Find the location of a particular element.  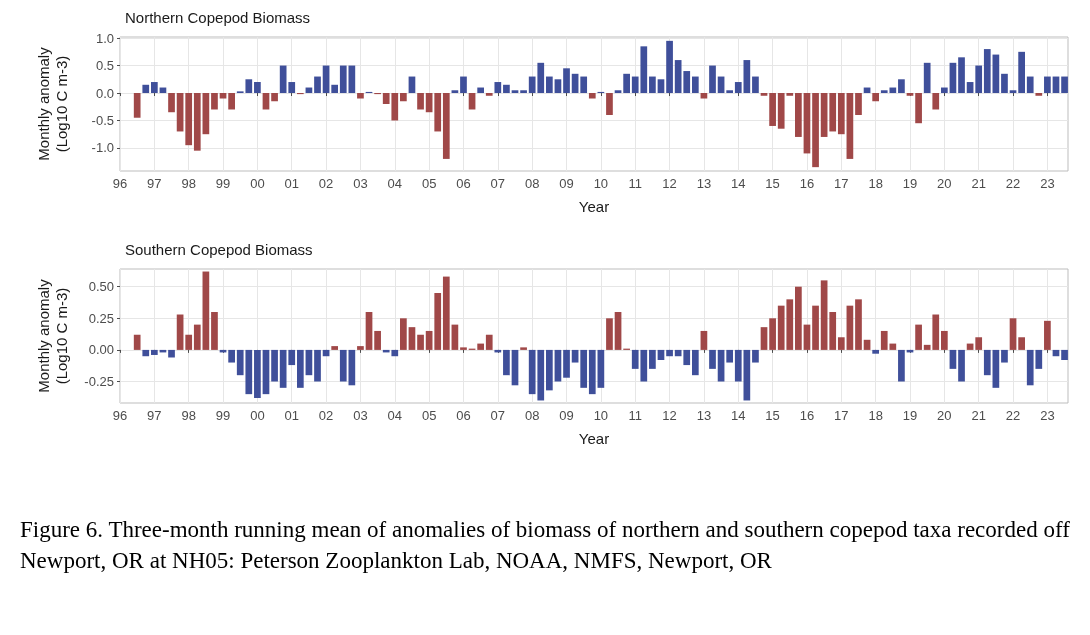

x-tick-label: 08 is located at coordinates (532, 415).